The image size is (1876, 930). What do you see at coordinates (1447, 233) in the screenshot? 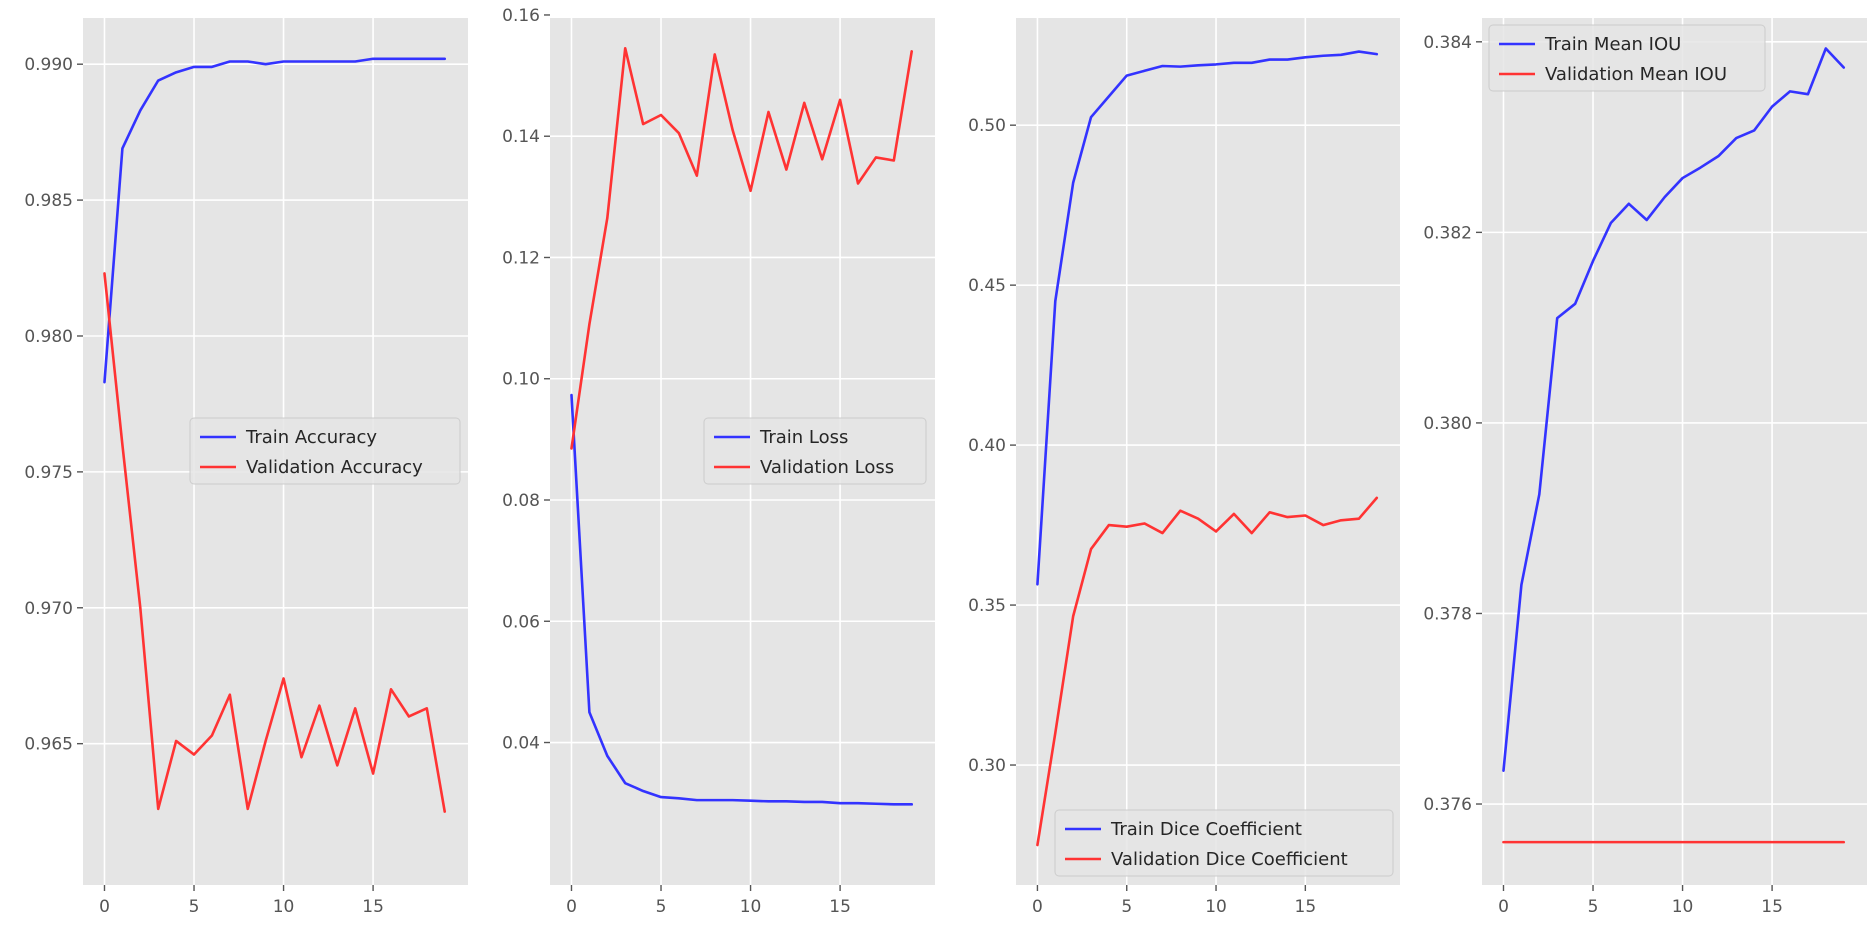
I see `y-tick-label: 0.382` at bounding box center [1447, 233].